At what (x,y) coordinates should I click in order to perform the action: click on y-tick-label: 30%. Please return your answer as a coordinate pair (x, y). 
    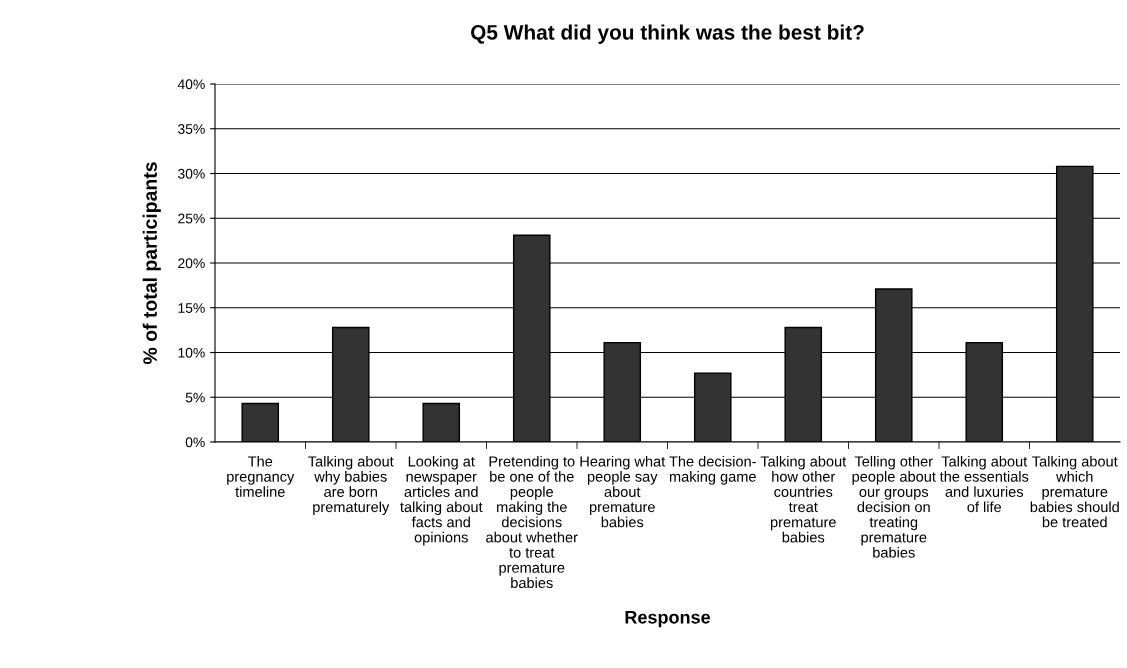
    Looking at the image, I should click on (191, 173).